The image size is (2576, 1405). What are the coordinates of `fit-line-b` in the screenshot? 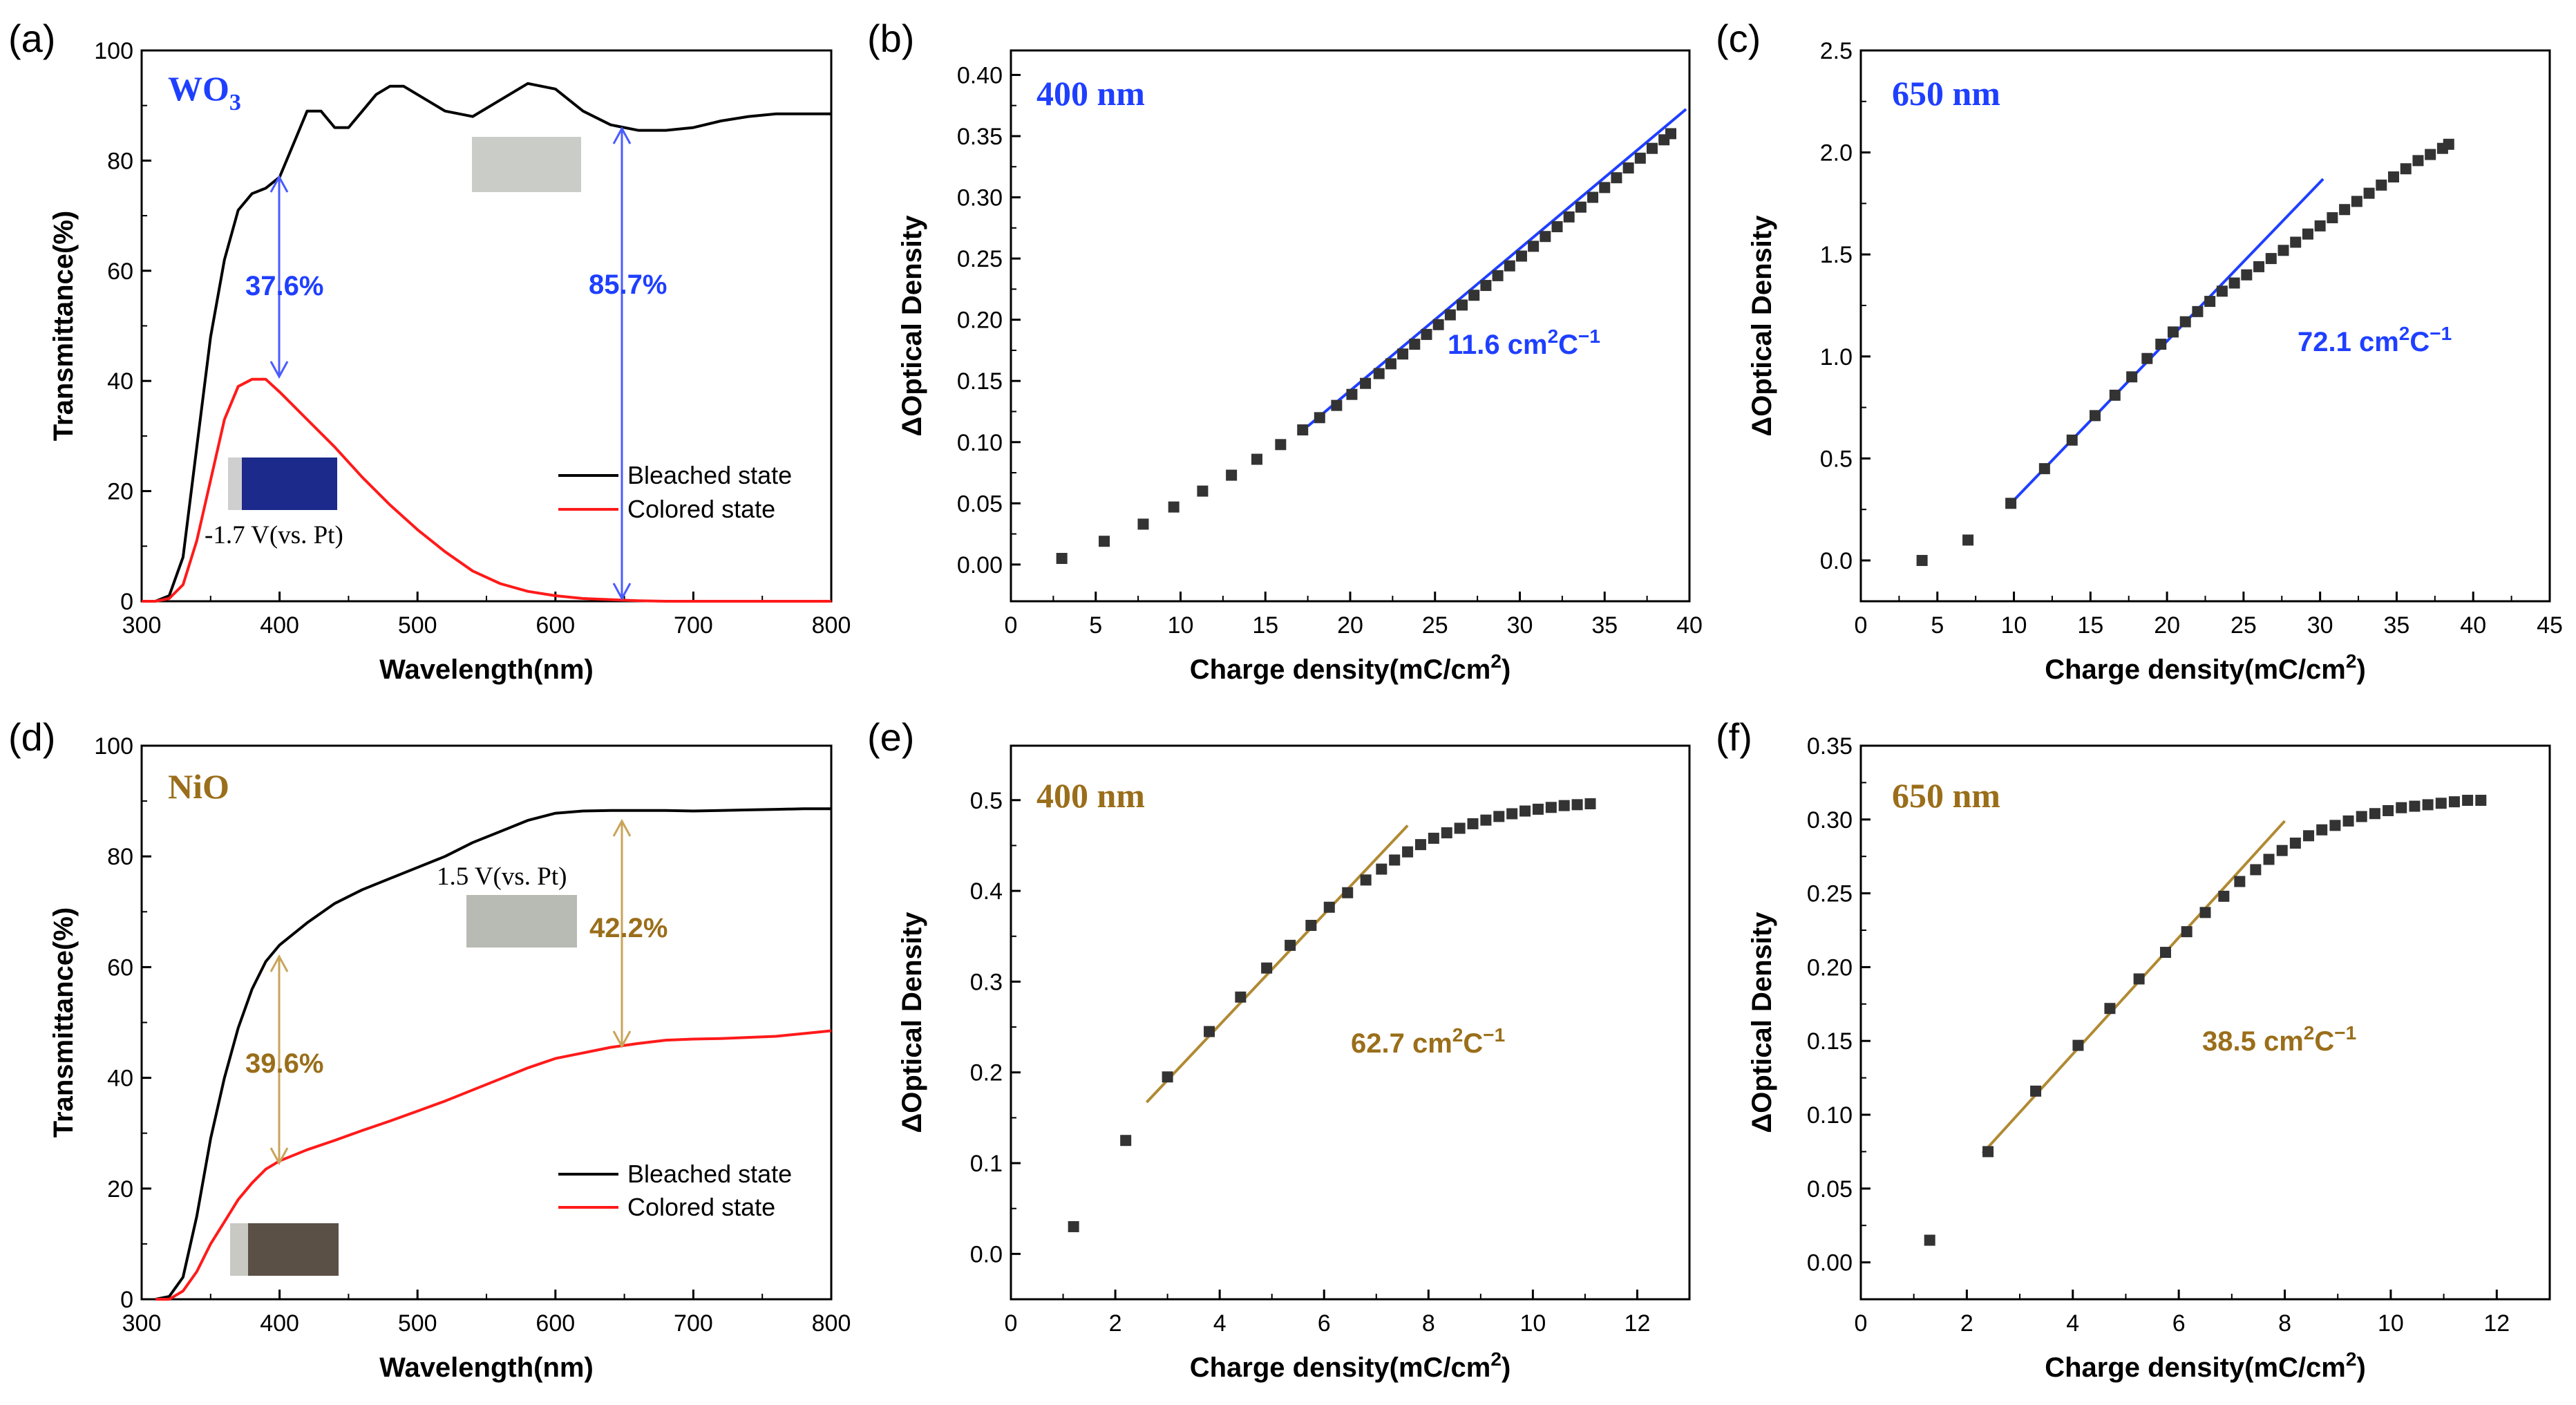 It's located at (1497, 268).